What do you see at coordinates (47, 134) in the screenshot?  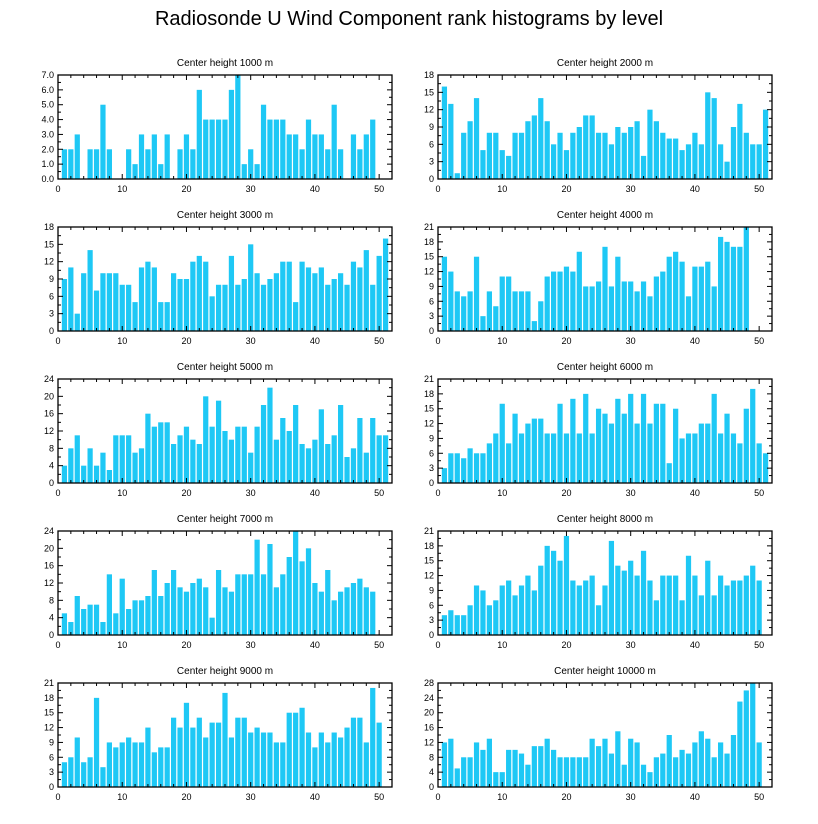 I see `y-tick-label: 3.0` at bounding box center [47, 134].